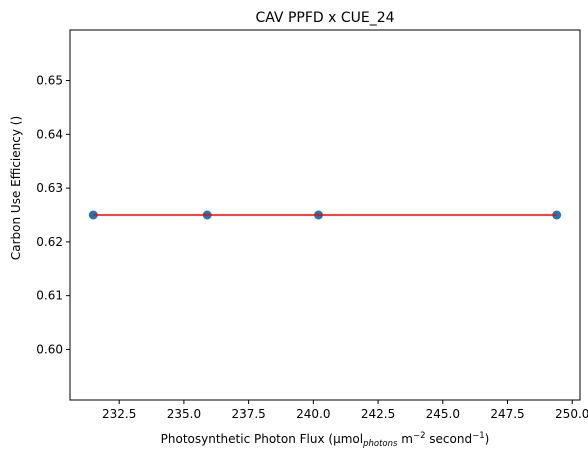  What do you see at coordinates (49, 134) in the screenshot?
I see `y-tick-label: 0.64` at bounding box center [49, 134].